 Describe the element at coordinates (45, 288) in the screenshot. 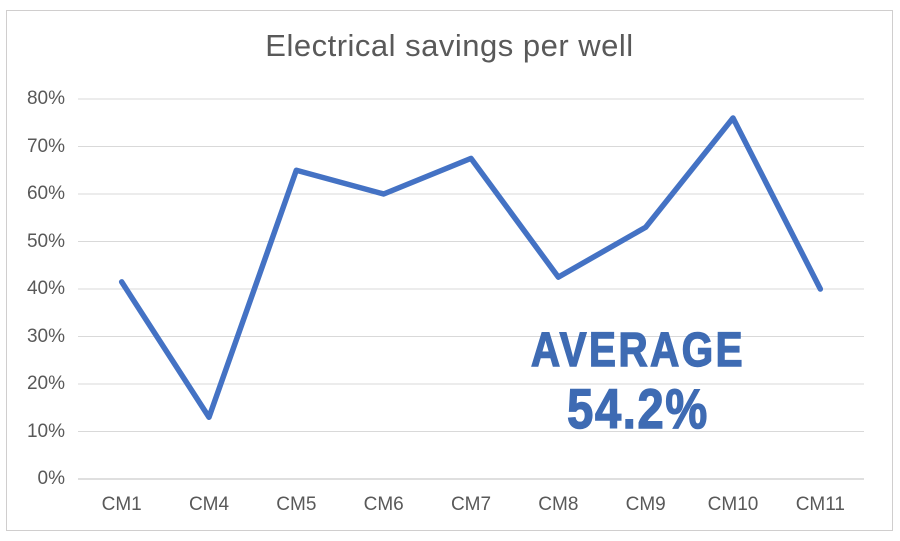

I see `y-axis-tick-label: 40%` at that location.